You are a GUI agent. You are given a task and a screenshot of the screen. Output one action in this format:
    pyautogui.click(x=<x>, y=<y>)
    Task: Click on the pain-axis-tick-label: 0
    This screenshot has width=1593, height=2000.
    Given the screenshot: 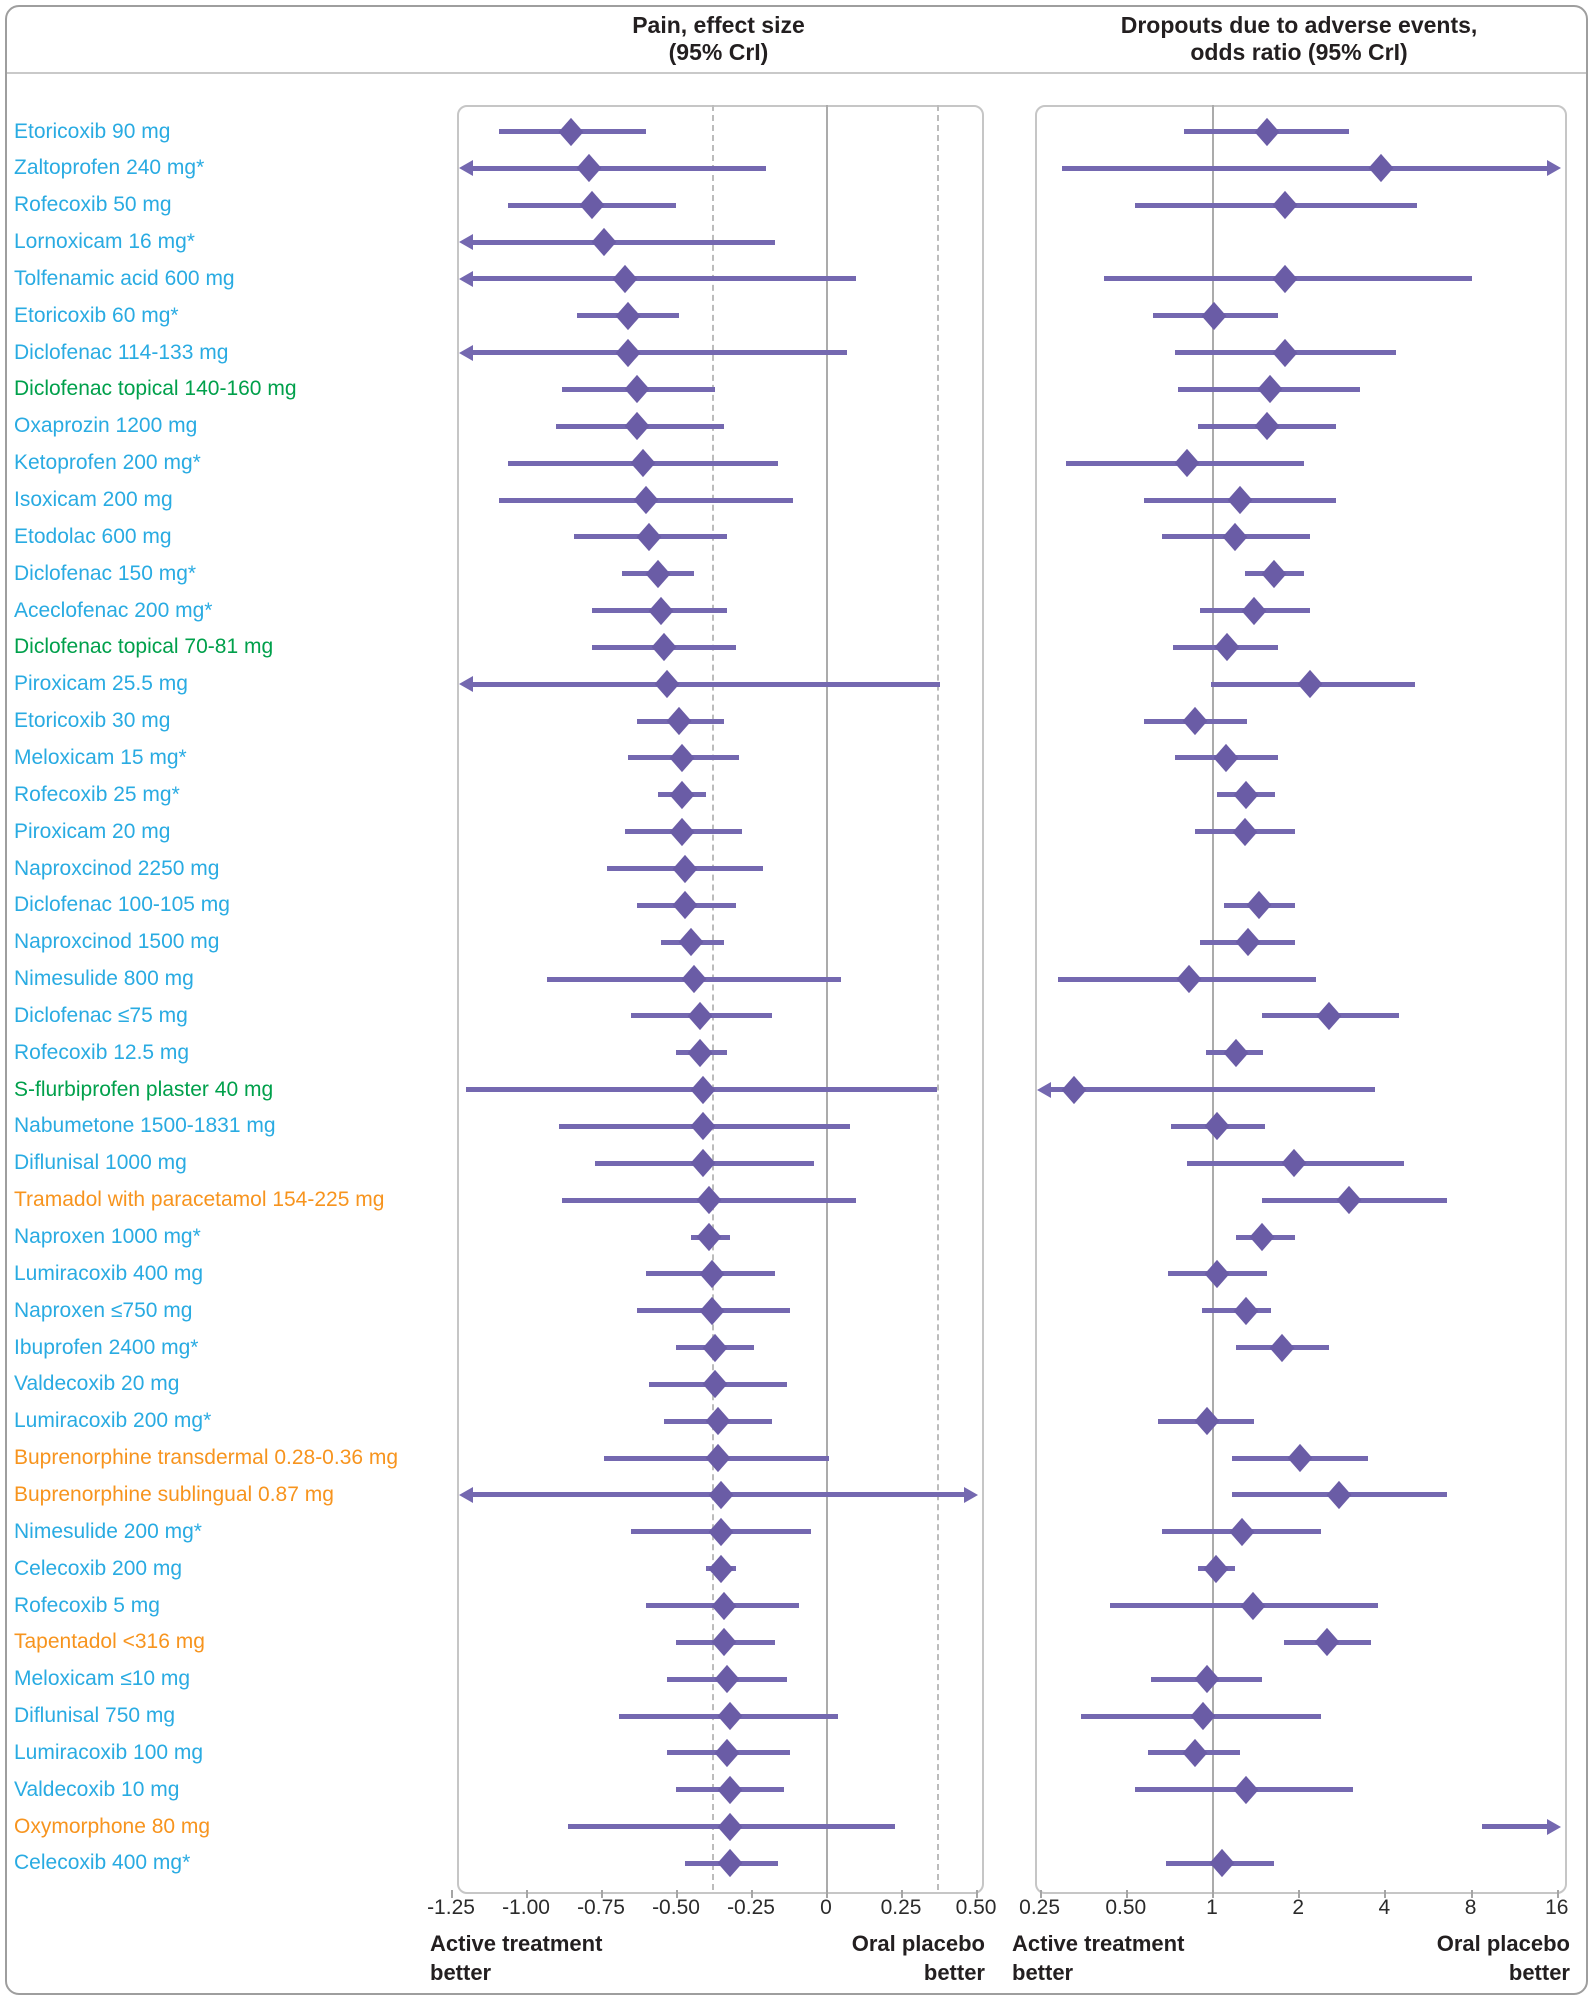 What is the action you would take?
    pyautogui.click(x=826, y=1907)
    